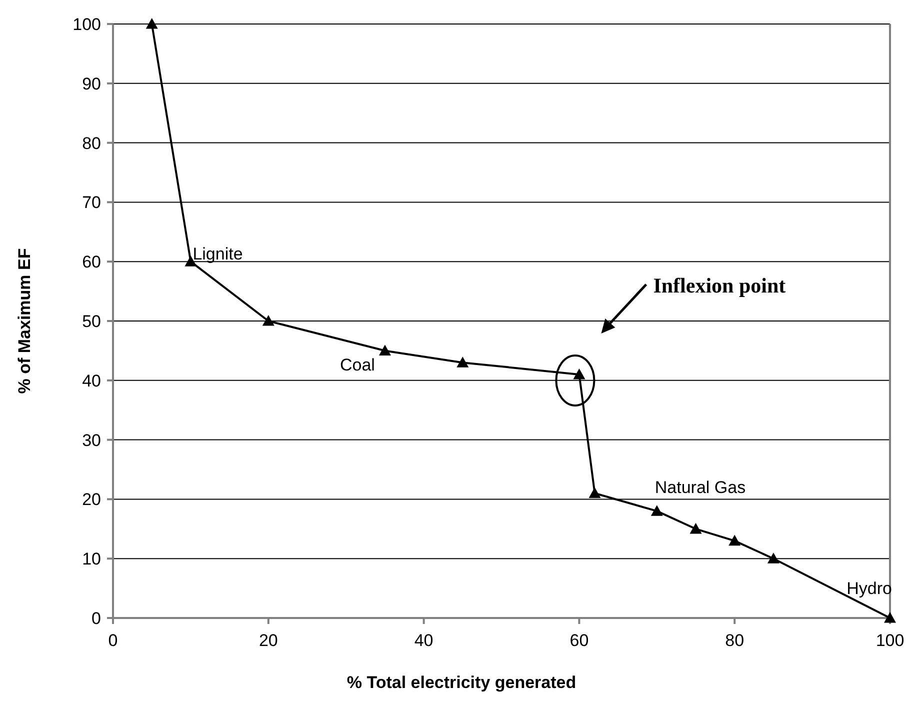  Describe the element at coordinates (91, 440) in the screenshot. I see `y-tick-label: 30` at that location.